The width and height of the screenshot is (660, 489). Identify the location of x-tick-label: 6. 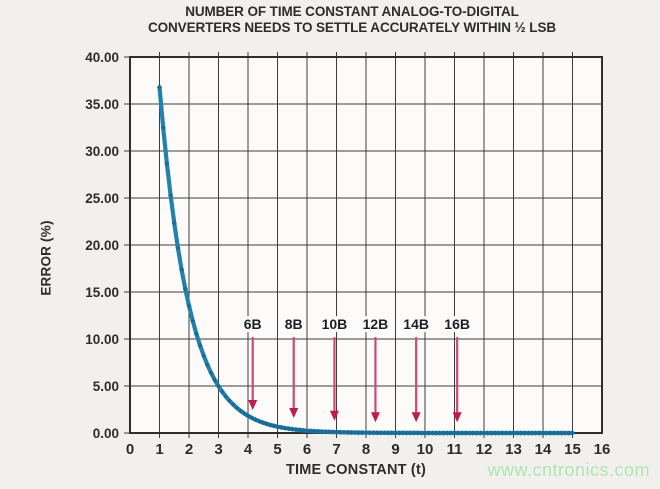
(307, 449).